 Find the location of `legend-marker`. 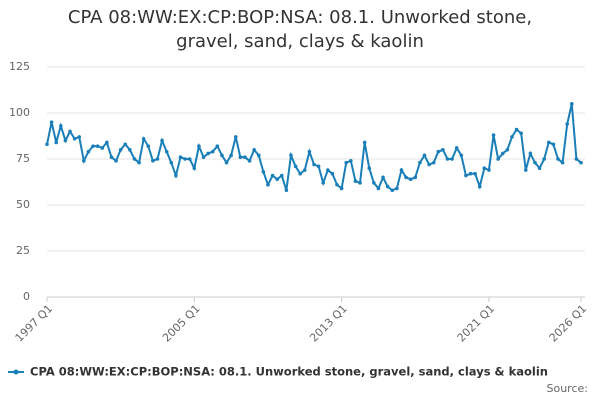

legend-marker is located at coordinates (16, 372).